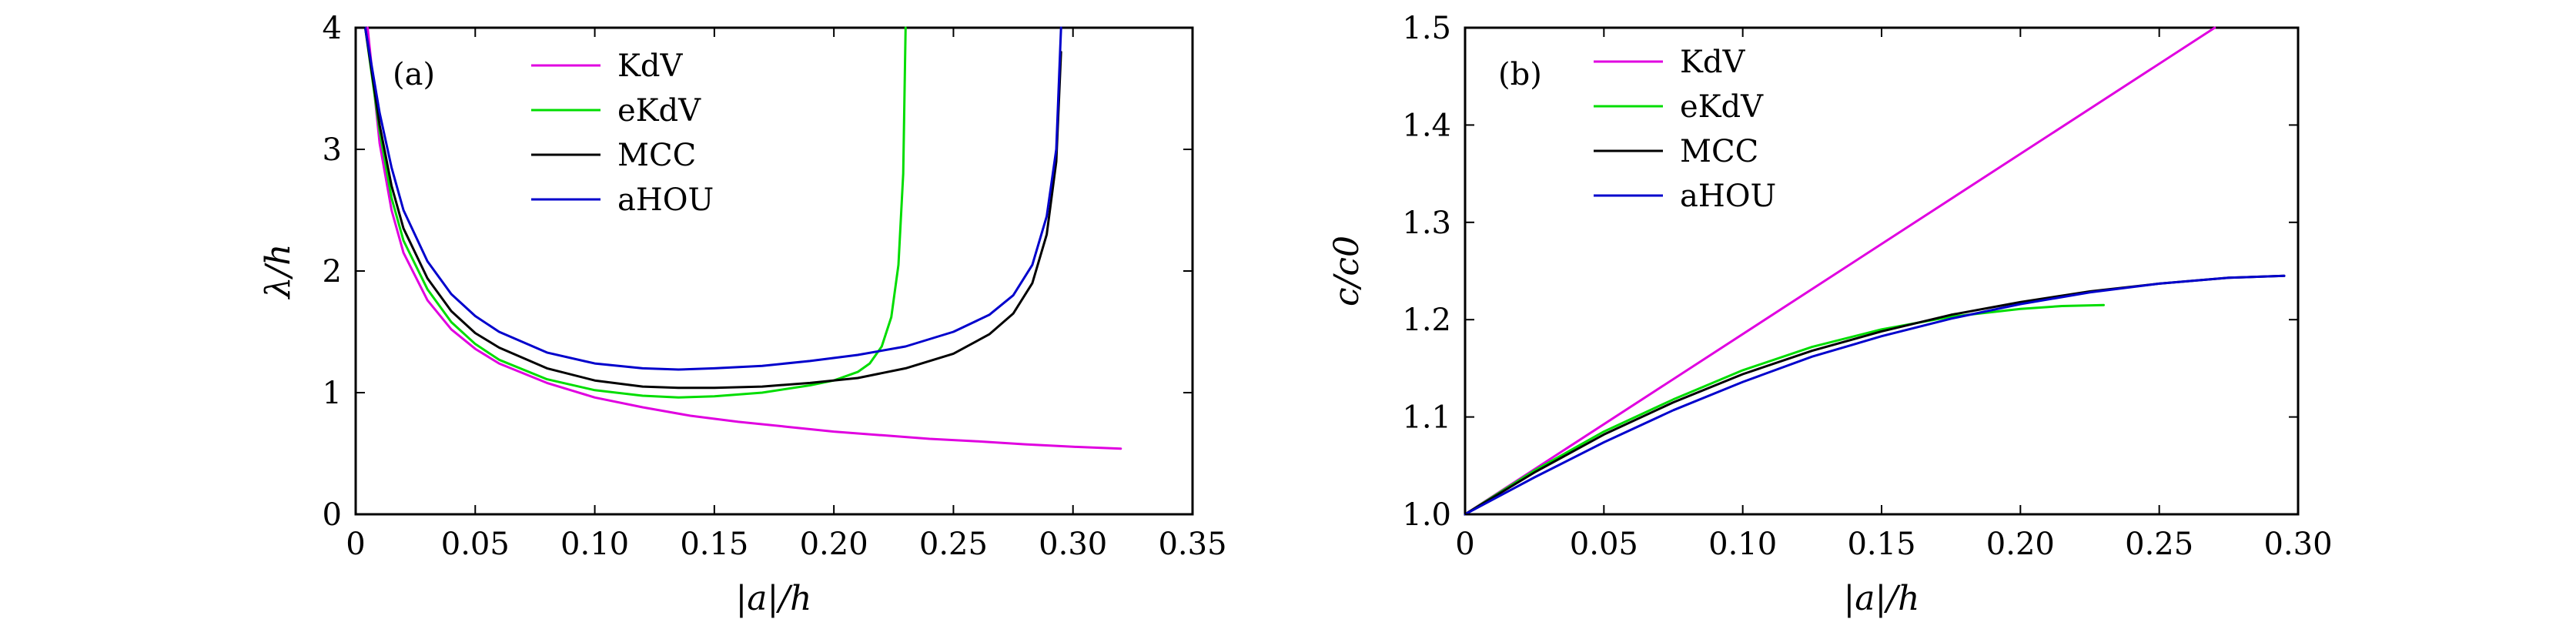  I want to click on panel-b-y-tick-label: 1.2, so click(1426, 320).